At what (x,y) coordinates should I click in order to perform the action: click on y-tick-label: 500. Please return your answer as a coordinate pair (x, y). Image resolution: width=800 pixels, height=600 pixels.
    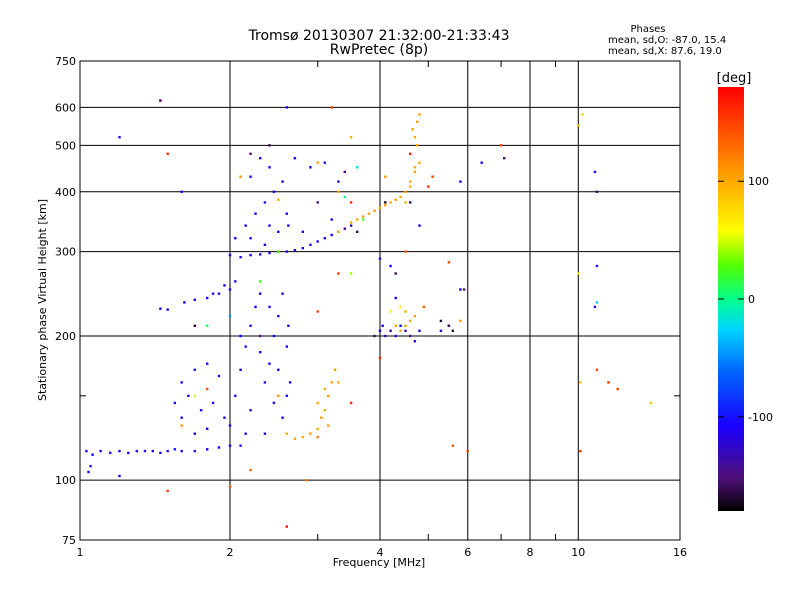
    Looking at the image, I should click on (65, 145).